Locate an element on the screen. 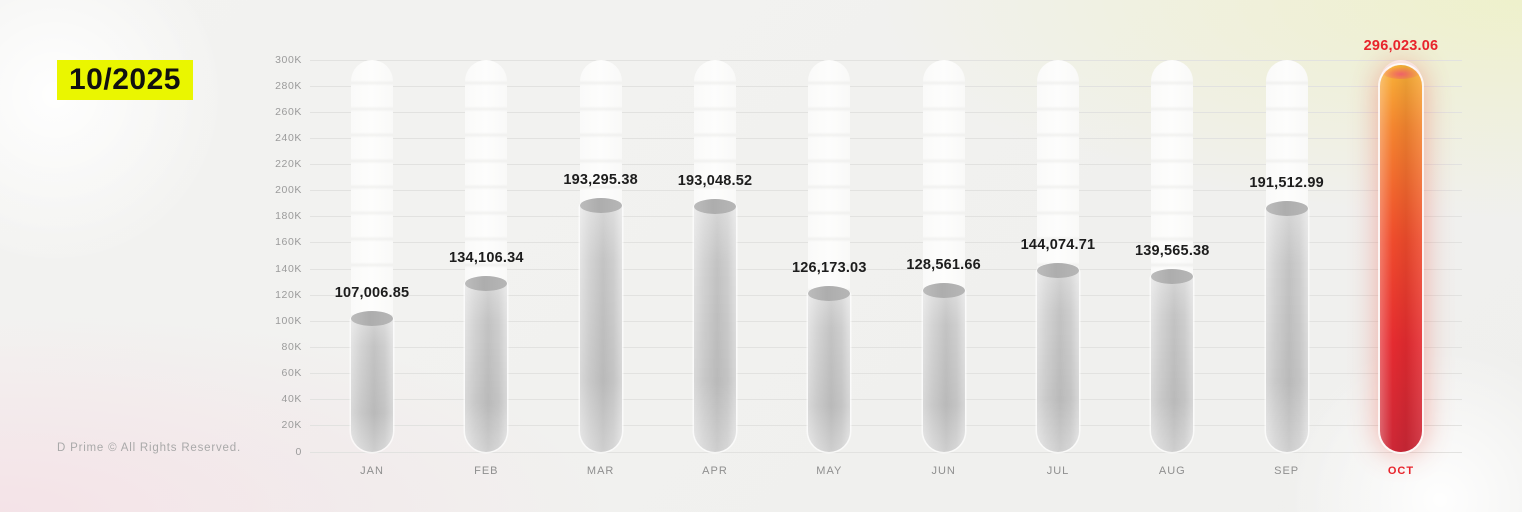  y-tick-label: 40K is located at coordinates (291, 399).